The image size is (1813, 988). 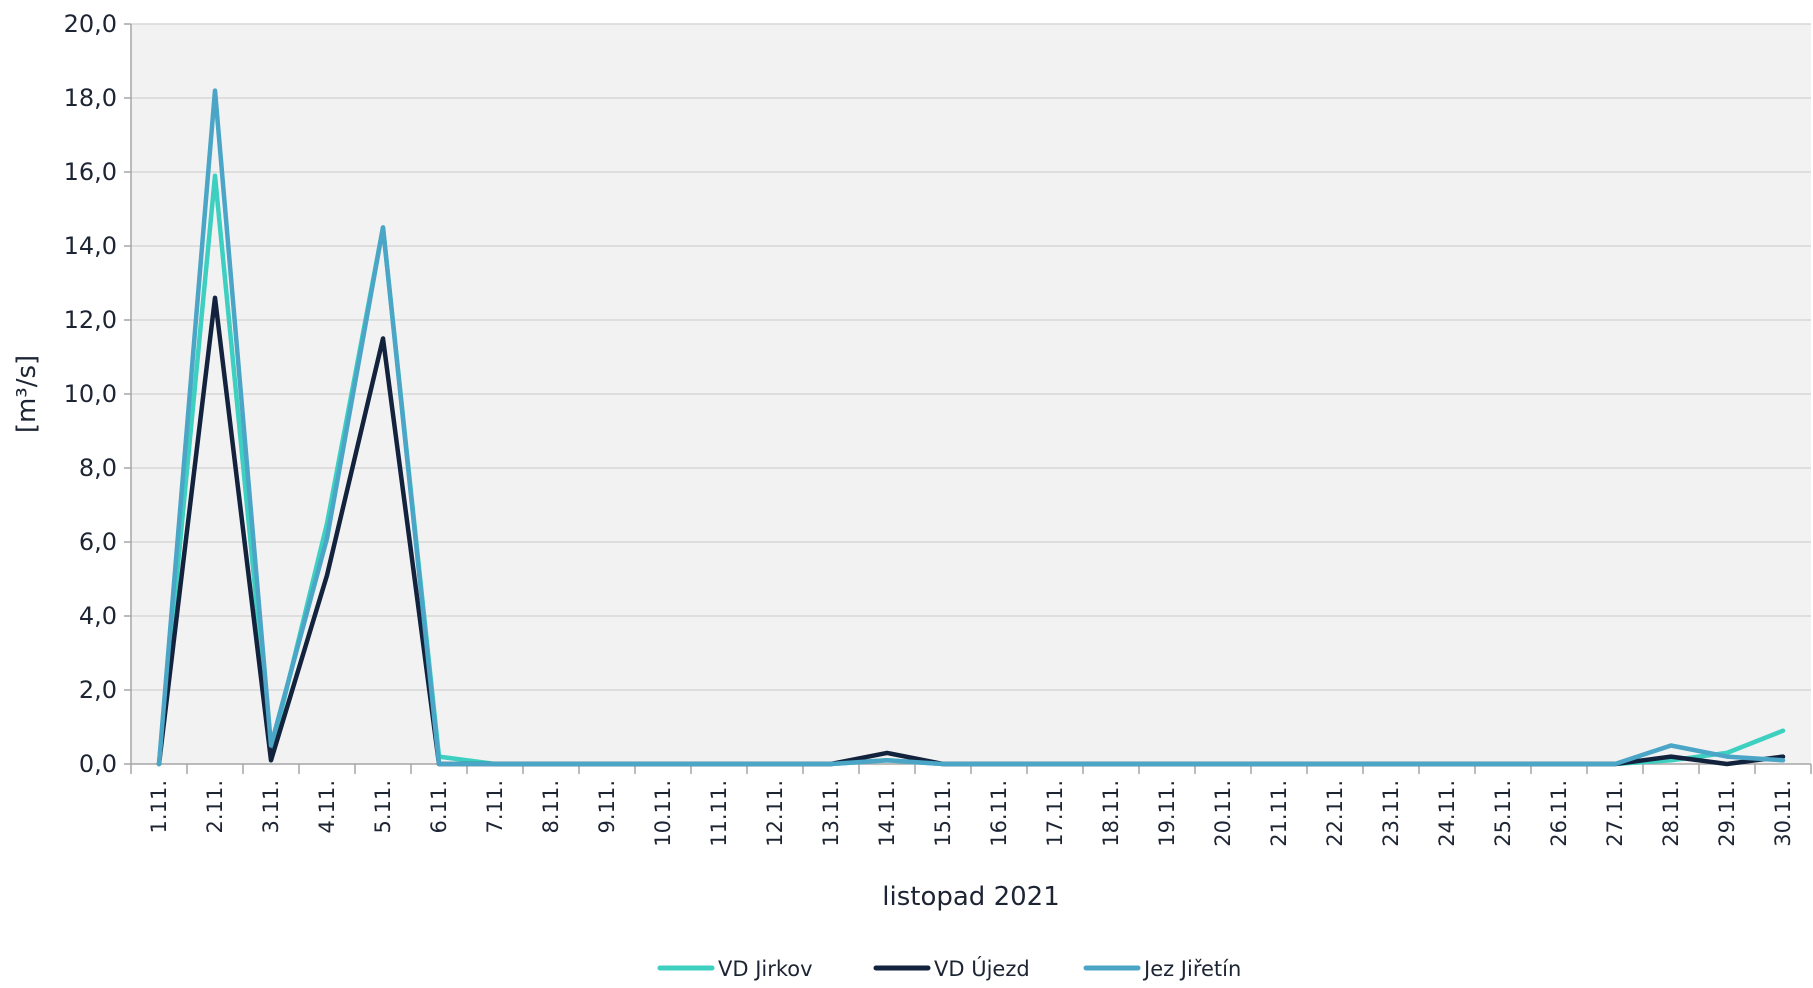 What do you see at coordinates (90, 246) in the screenshot?
I see `y-tick-label-7: 14,0` at bounding box center [90, 246].